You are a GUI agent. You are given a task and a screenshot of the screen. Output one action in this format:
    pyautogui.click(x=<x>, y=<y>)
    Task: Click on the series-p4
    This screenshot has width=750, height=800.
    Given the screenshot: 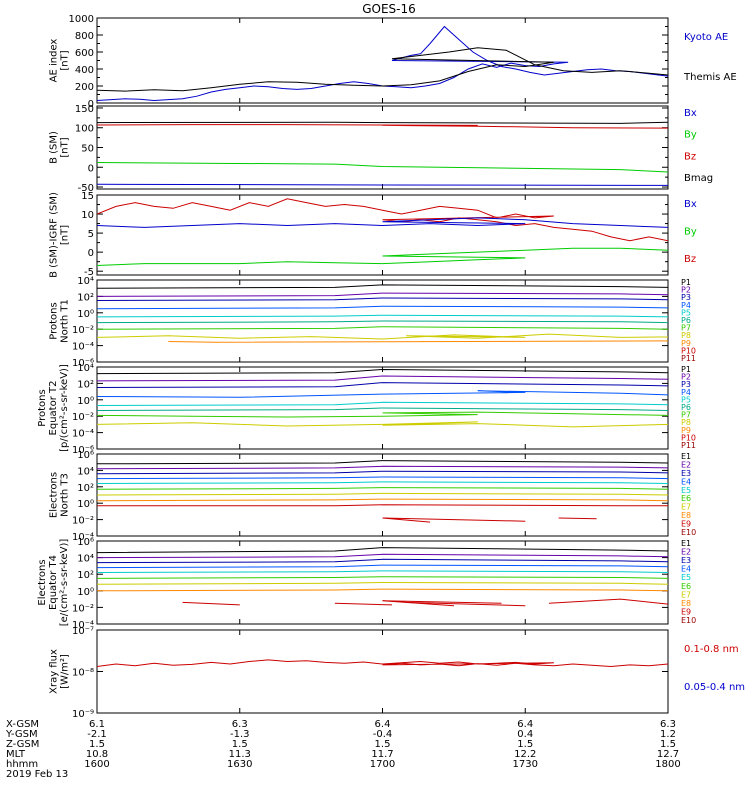 What is the action you would take?
    pyautogui.click(x=382, y=394)
    